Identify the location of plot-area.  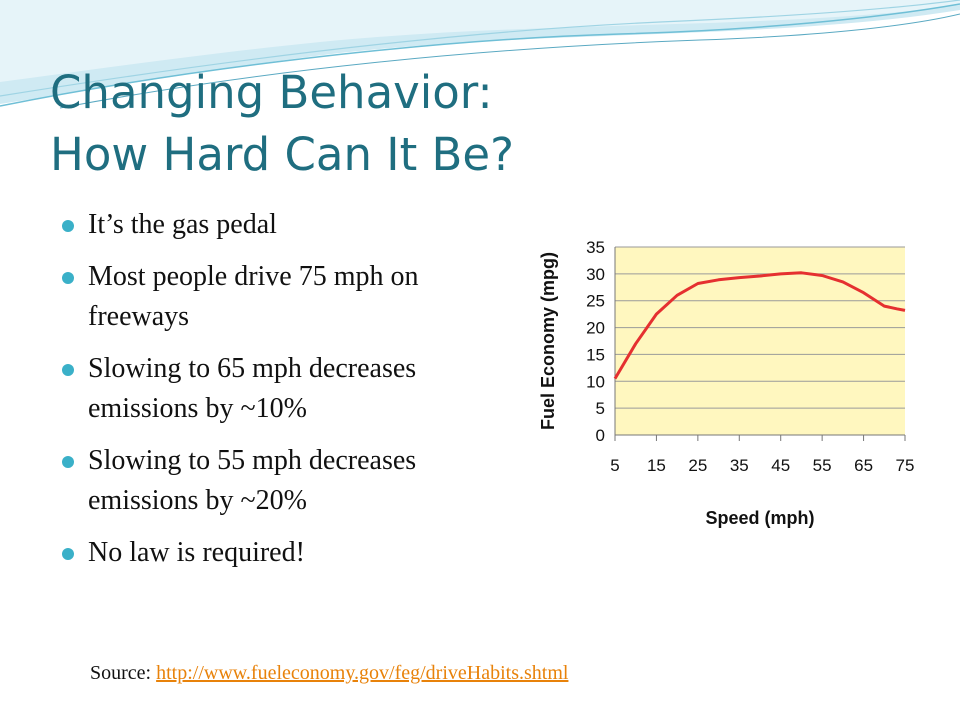
(760, 341).